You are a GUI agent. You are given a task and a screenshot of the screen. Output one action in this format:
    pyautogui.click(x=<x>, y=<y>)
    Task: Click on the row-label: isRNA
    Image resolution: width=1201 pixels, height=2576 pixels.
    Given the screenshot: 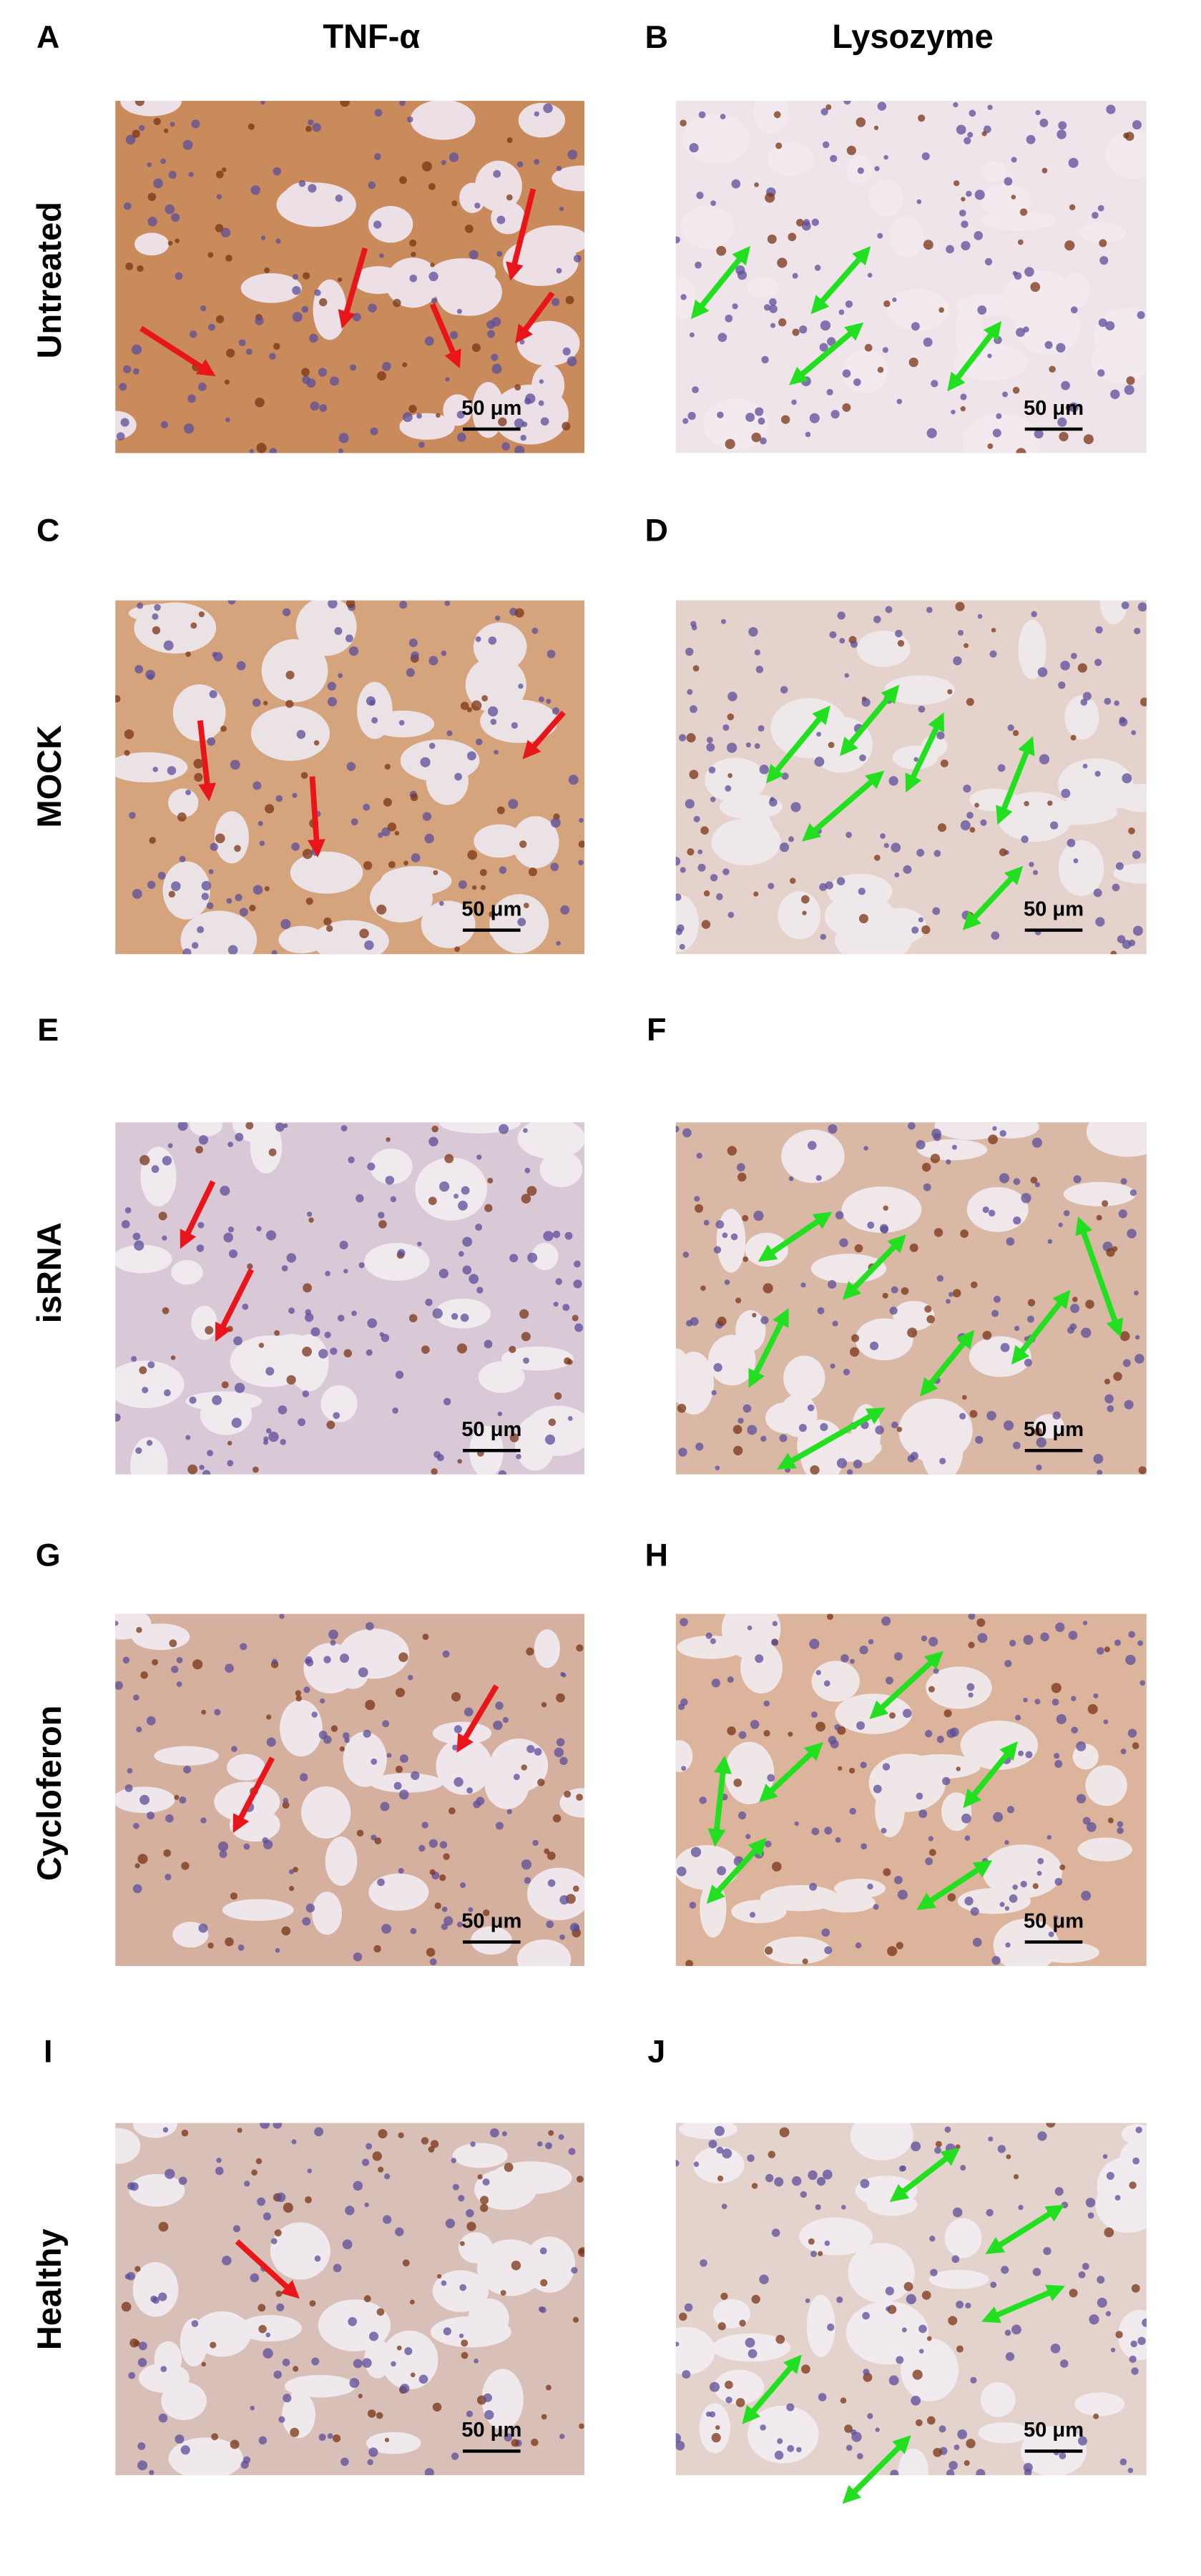 What is the action you would take?
    pyautogui.click(x=49, y=1273)
    